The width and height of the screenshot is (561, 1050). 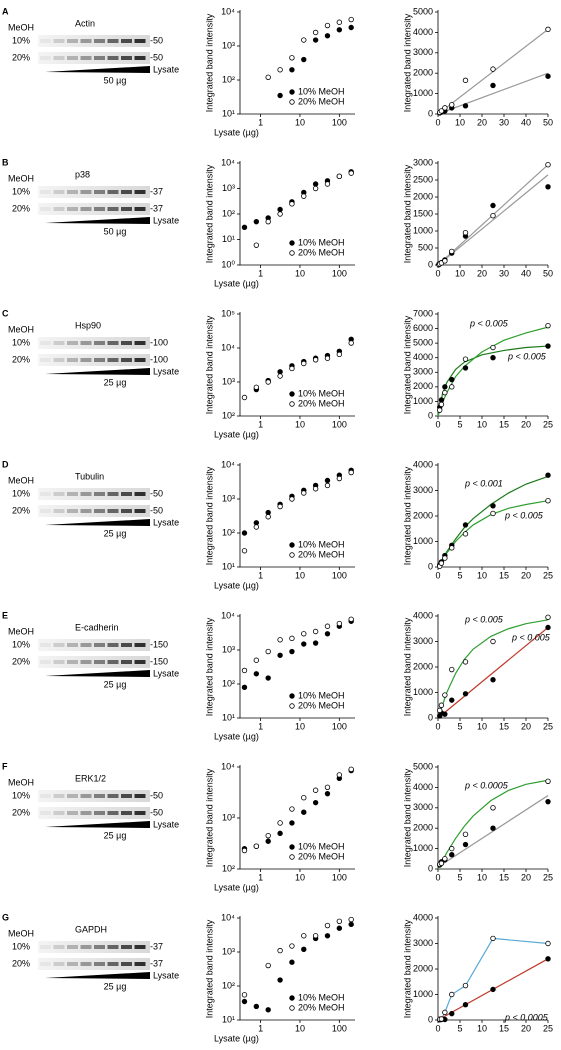 I want to click on protein-name: Tubulin, so click(x=89, y=476).